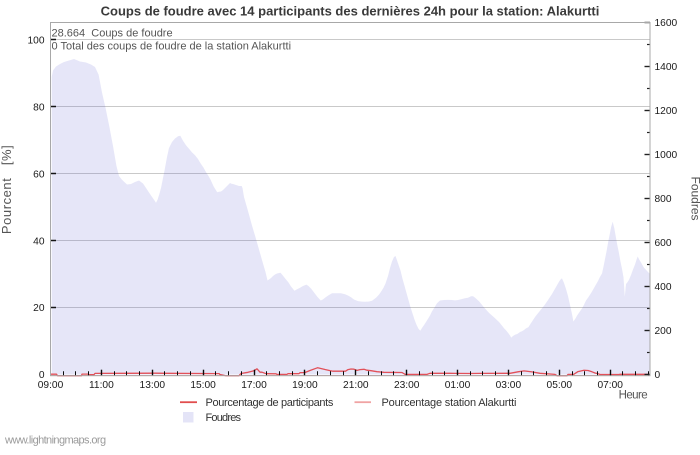 This screenshot has height=455, width=700. What do you see at coordinates (663, 243) in the screenshot?
I see `svg-text: 600` at bounding box center [663, 243].